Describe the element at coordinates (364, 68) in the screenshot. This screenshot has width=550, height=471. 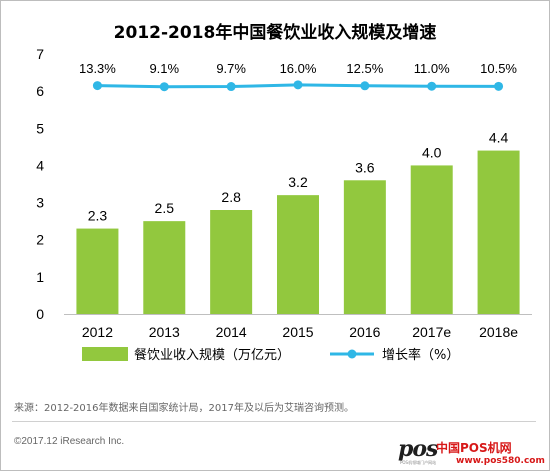
I see `growth-value-label: 12.5%` at that location.